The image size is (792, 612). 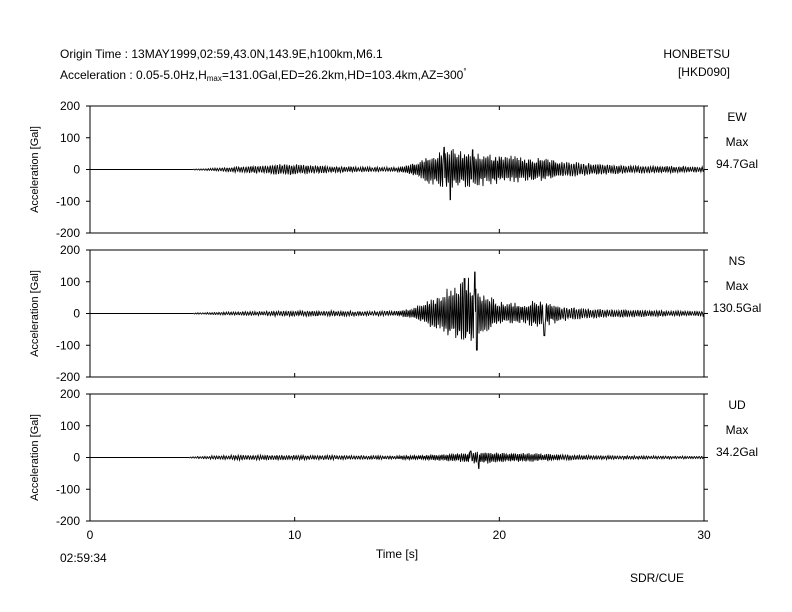 I want to click on max-value: 130.5Gal, so click(x=737, y=308).